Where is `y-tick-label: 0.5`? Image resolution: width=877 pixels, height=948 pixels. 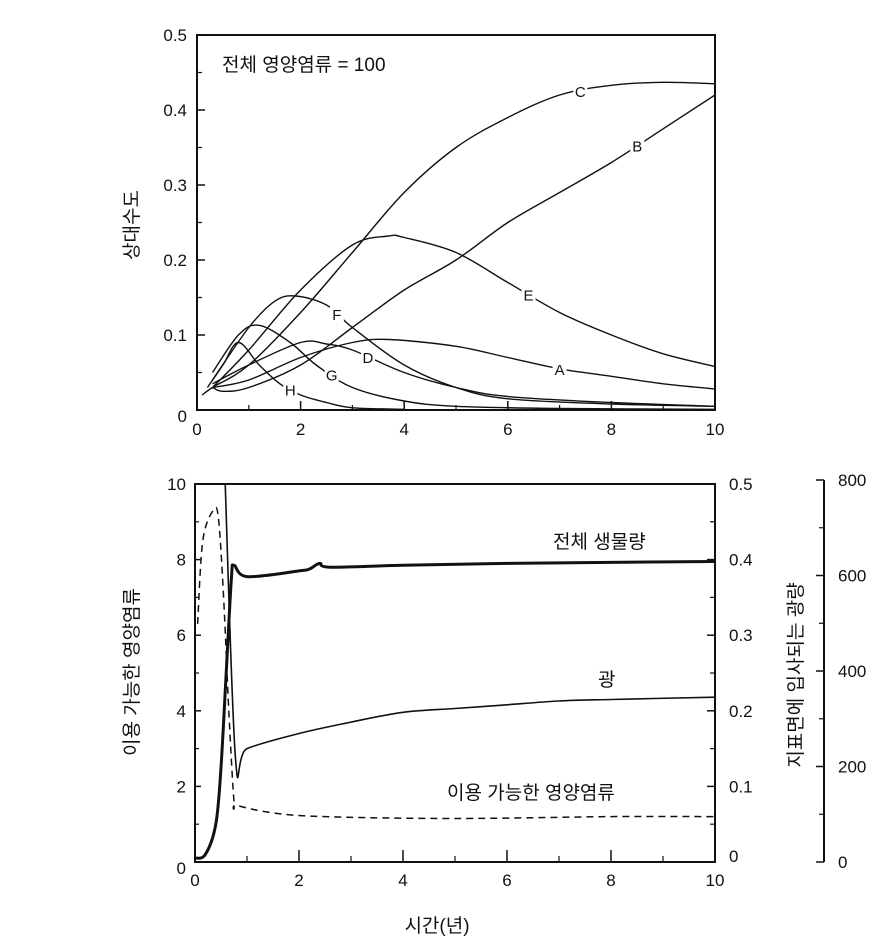 y-tick-label: 0.5 is located at coordinates (175, 35).